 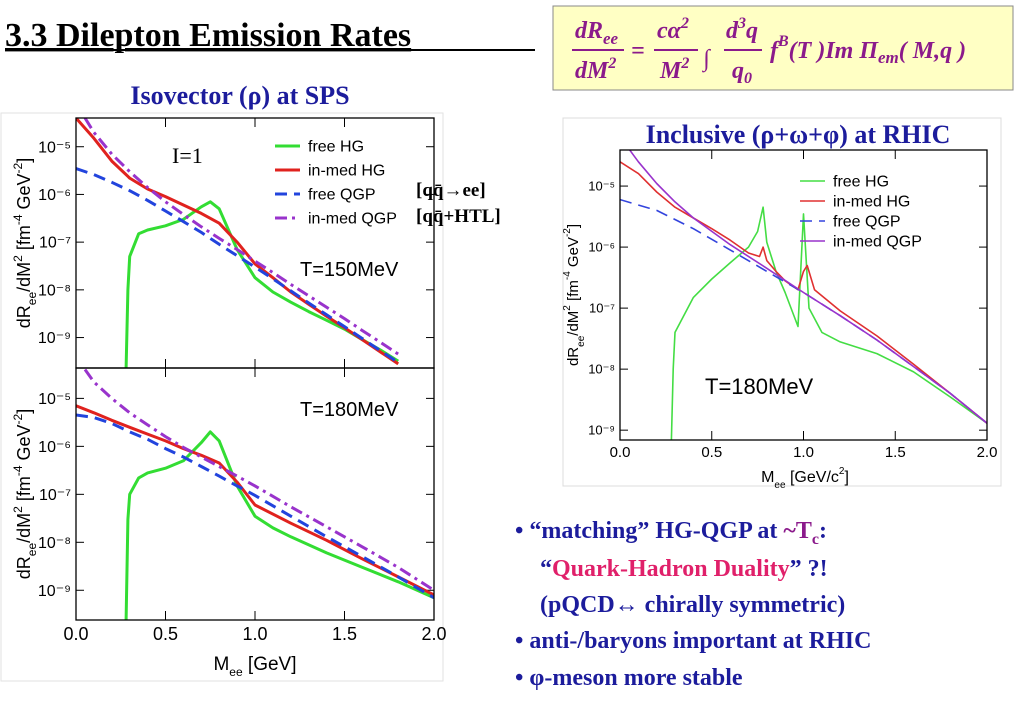 I want to click on axis-label: dRee/dM2 [fm-4 GeV-2], so click(x=25, y=494).